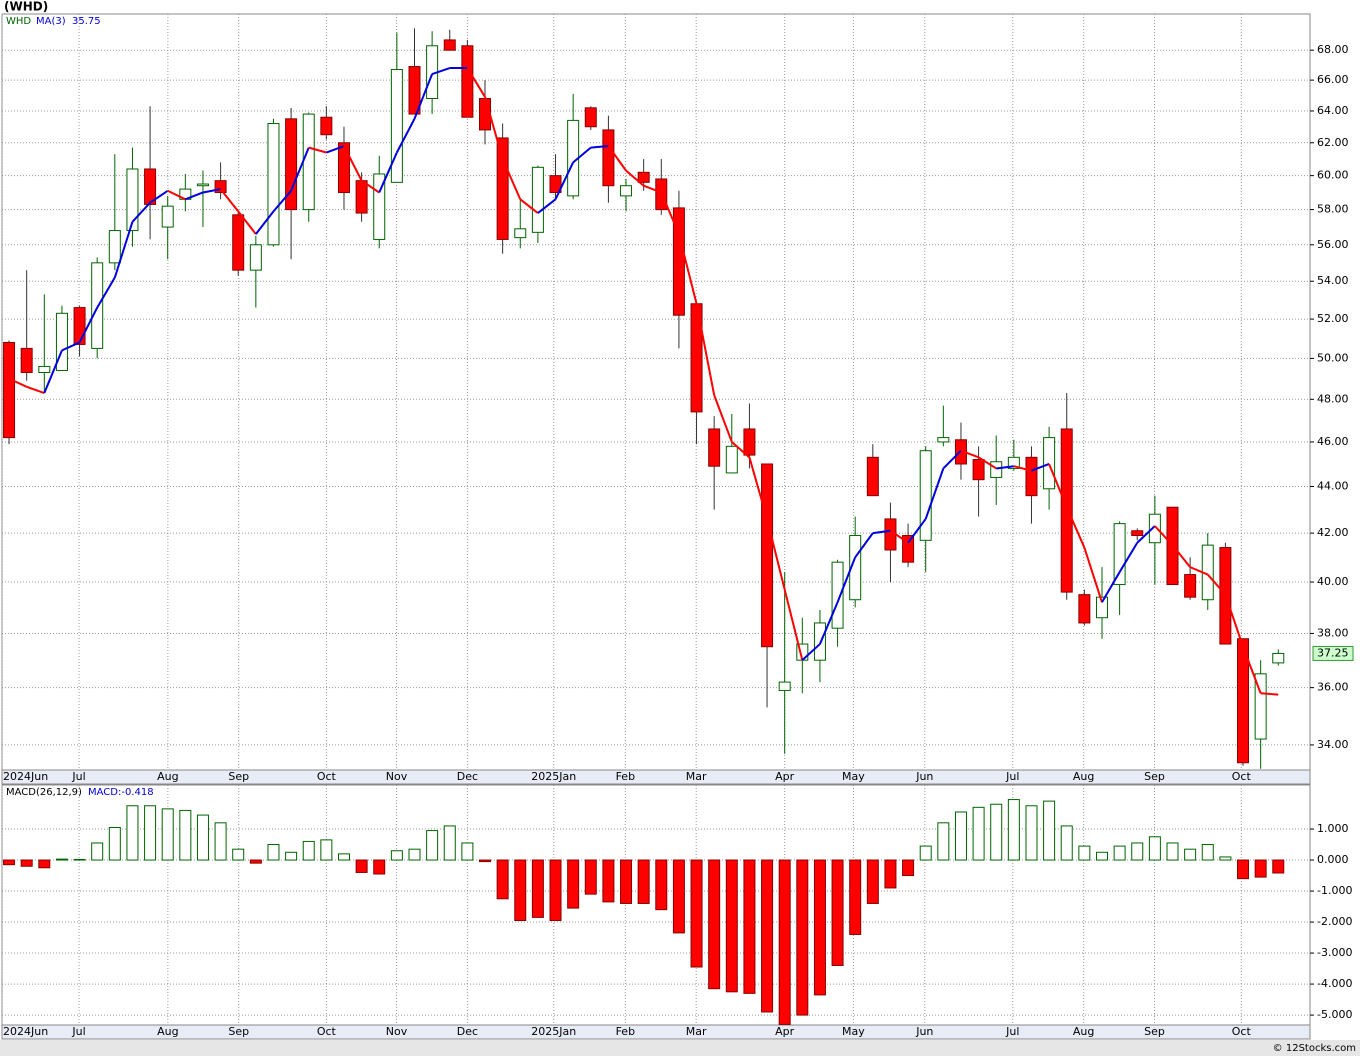  Describe the element at coordinates (1334, 983) in the screenshot. I see `y-tick-label: -4.000` at that location.